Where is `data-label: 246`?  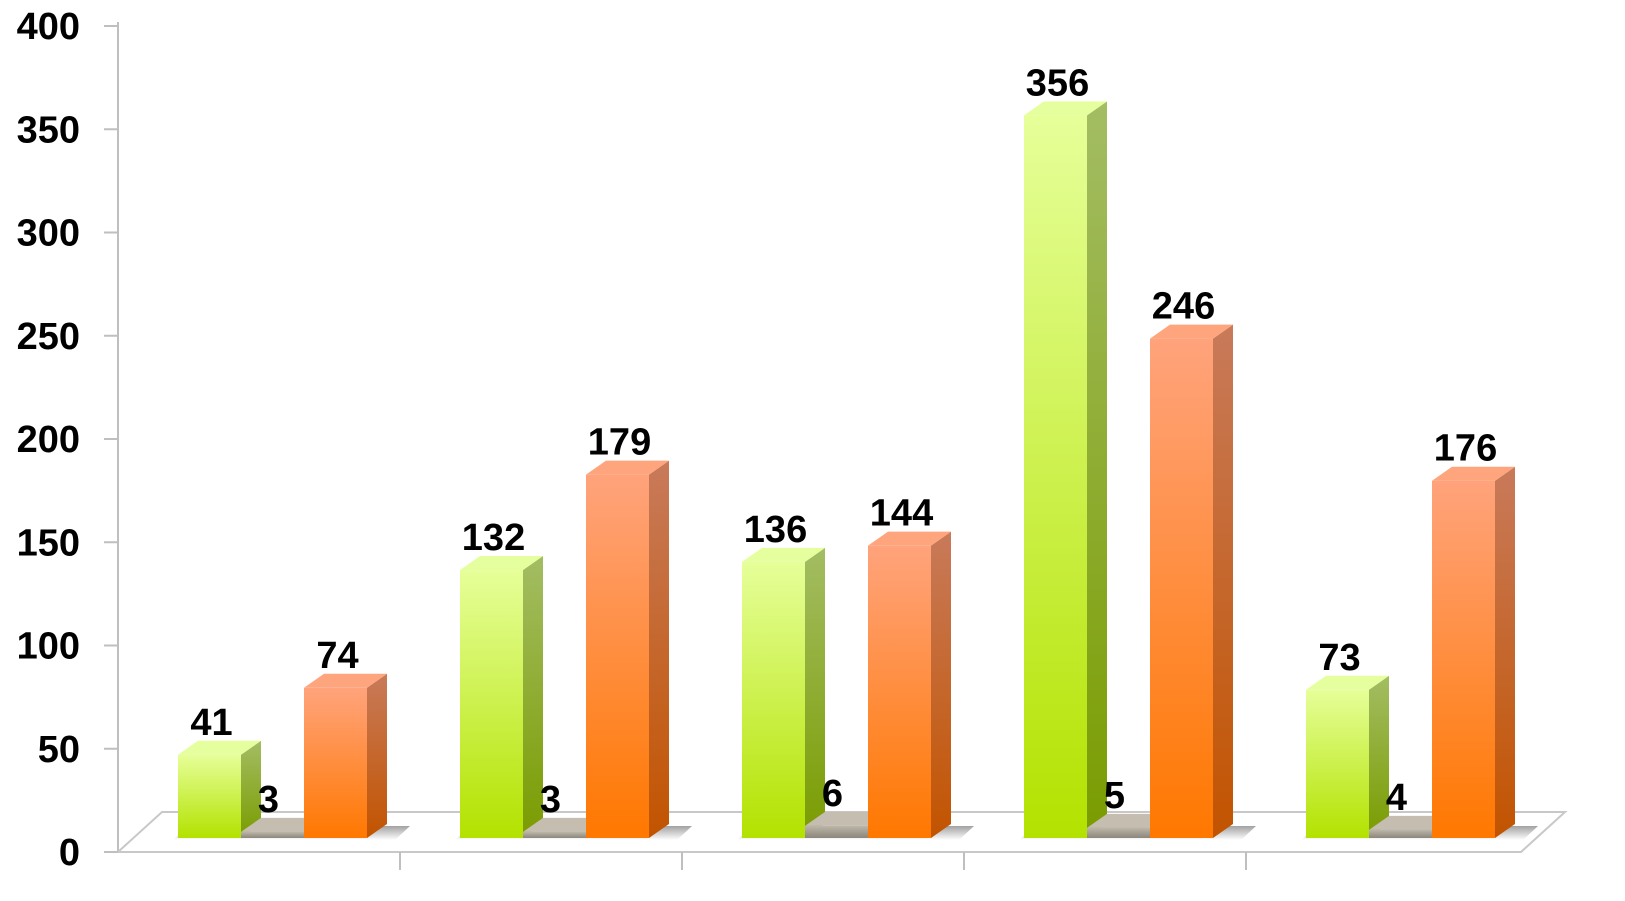
data-label: 246 is located at coordinates (1183, 307).